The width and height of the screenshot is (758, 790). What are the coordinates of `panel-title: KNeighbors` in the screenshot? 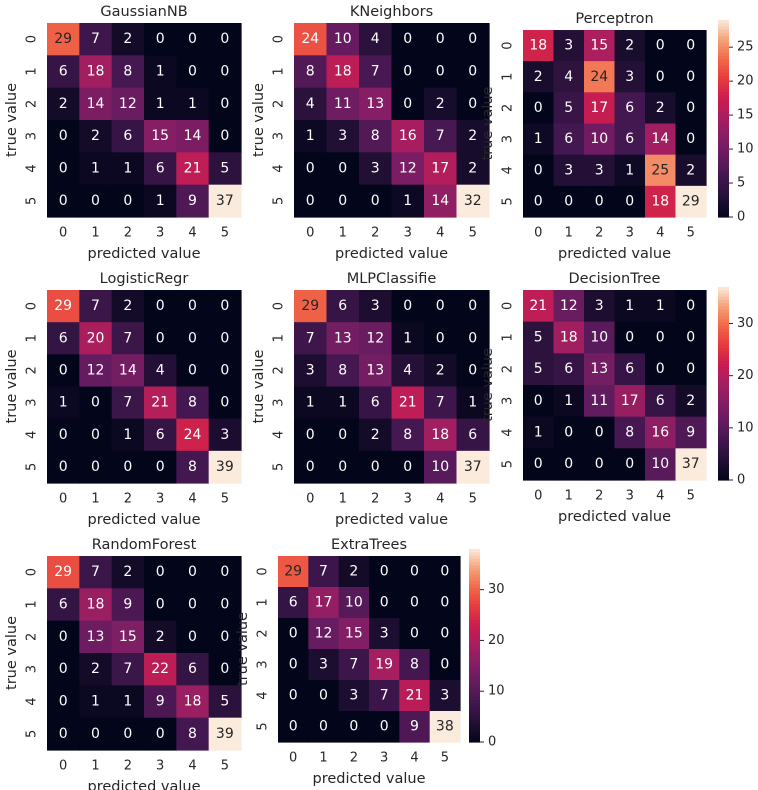 It's located at (391, 12).